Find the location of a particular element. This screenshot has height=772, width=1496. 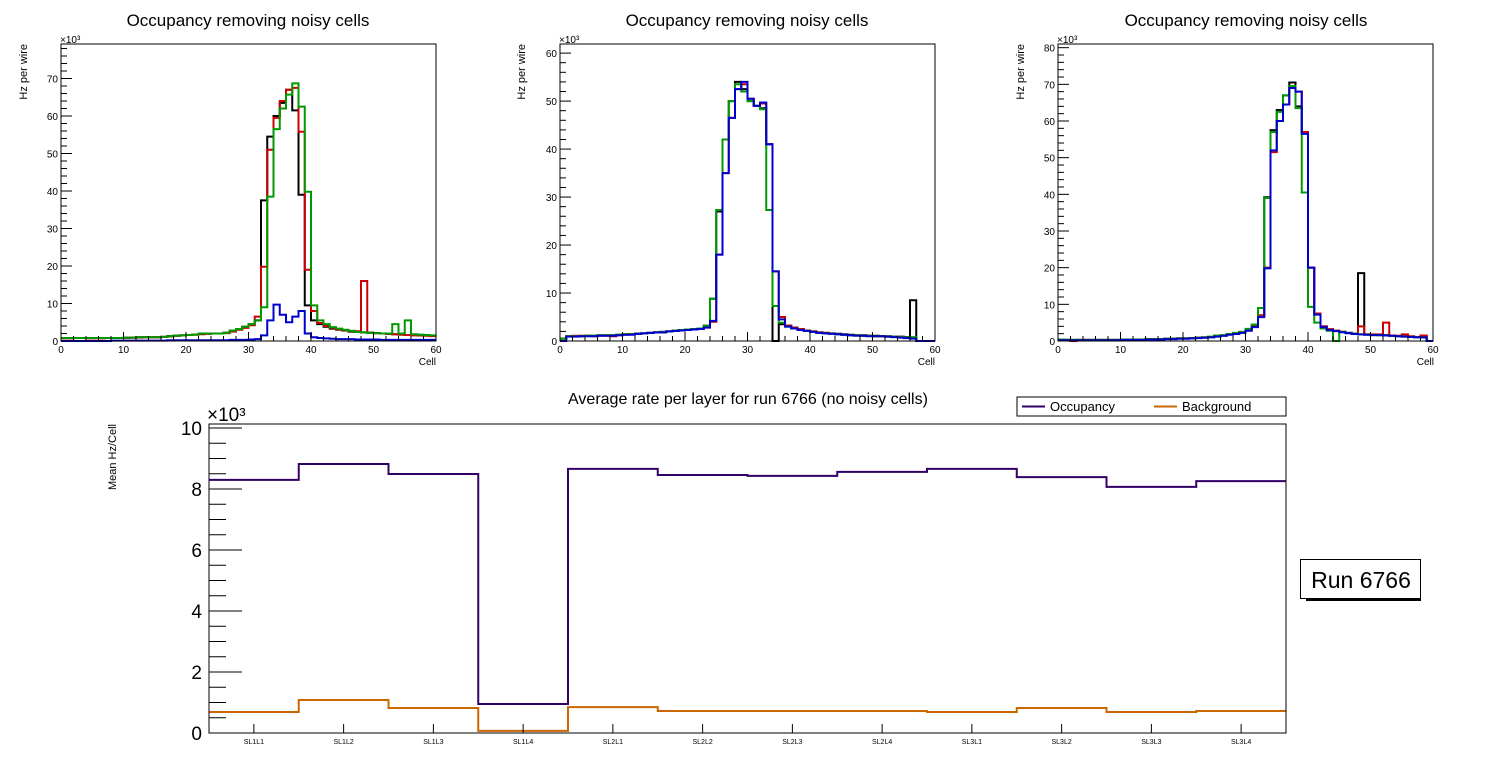

average-rate-x-tick-label: SL2L4 is located at coordinates (882, 742).